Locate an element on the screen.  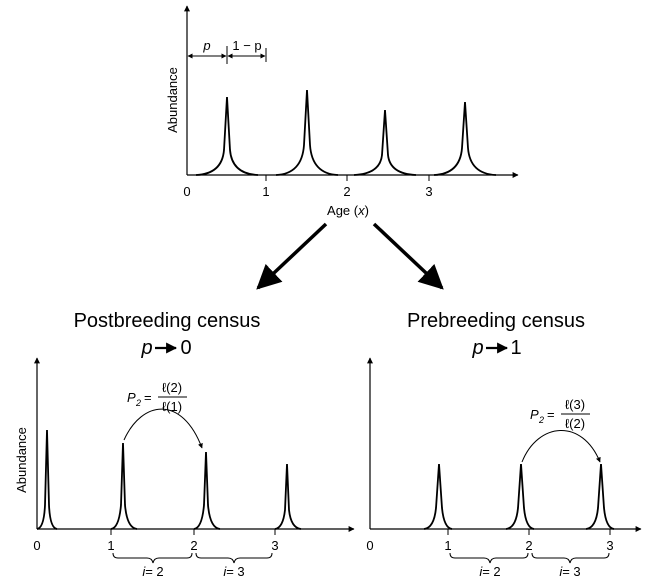
left-brace-2-label: i= 3 is located at coordinates (233, 571).